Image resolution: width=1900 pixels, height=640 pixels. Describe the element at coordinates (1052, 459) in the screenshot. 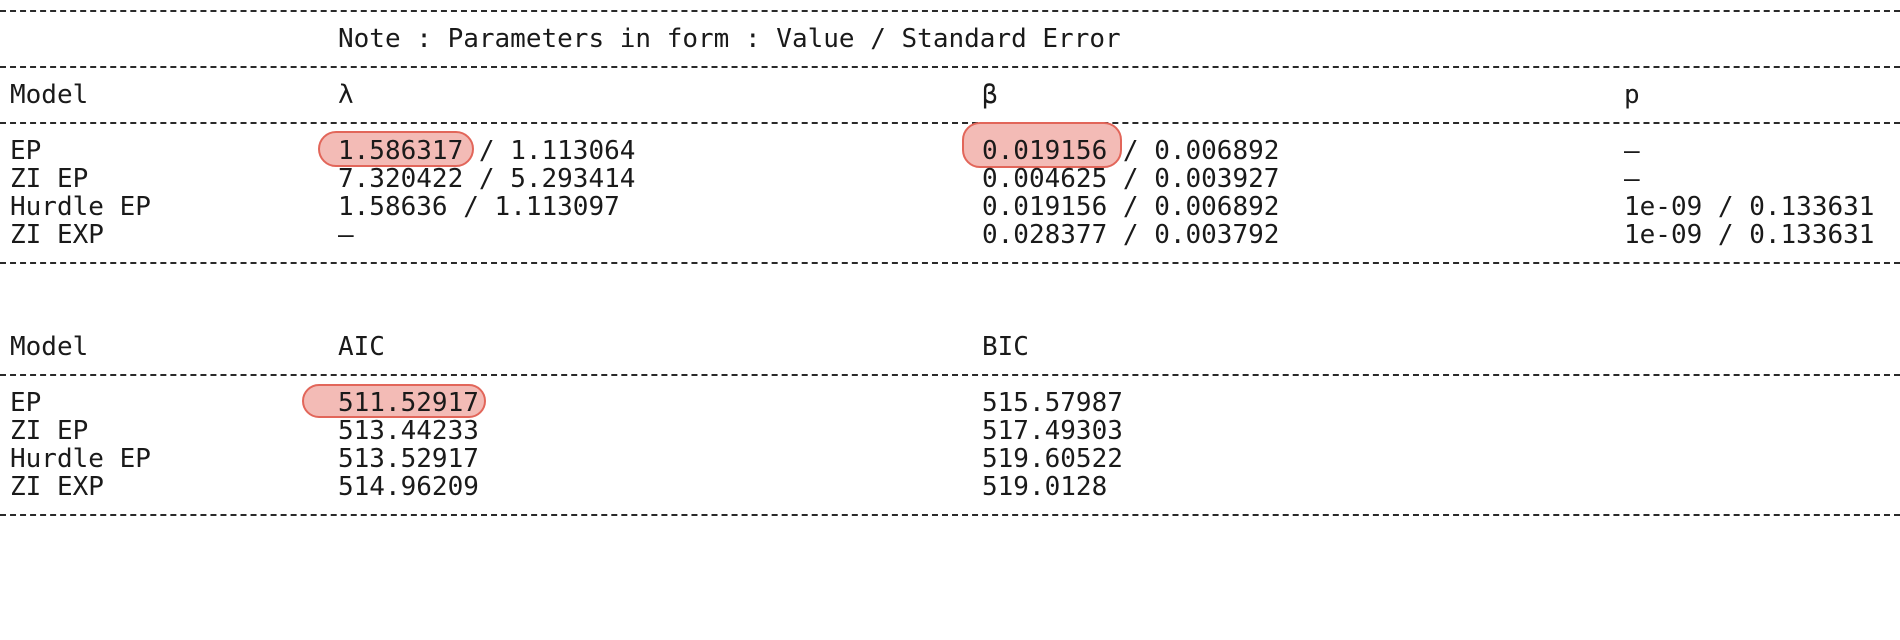

I see `row-bic: 519.60522` at that location.